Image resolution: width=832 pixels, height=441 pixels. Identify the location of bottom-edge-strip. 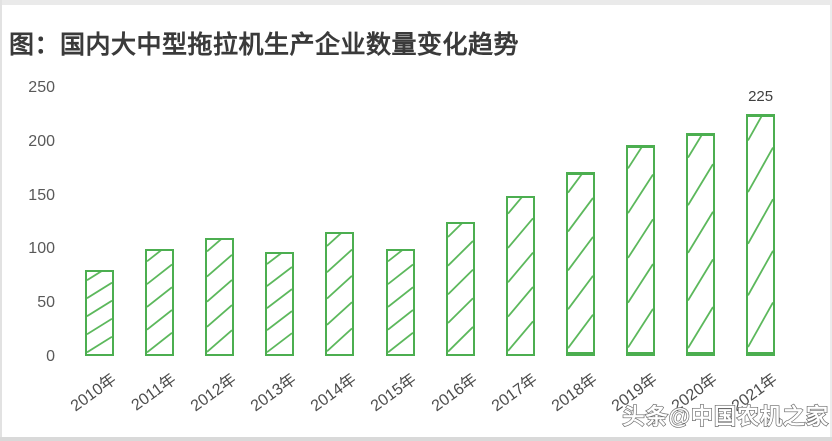
(416, 439).